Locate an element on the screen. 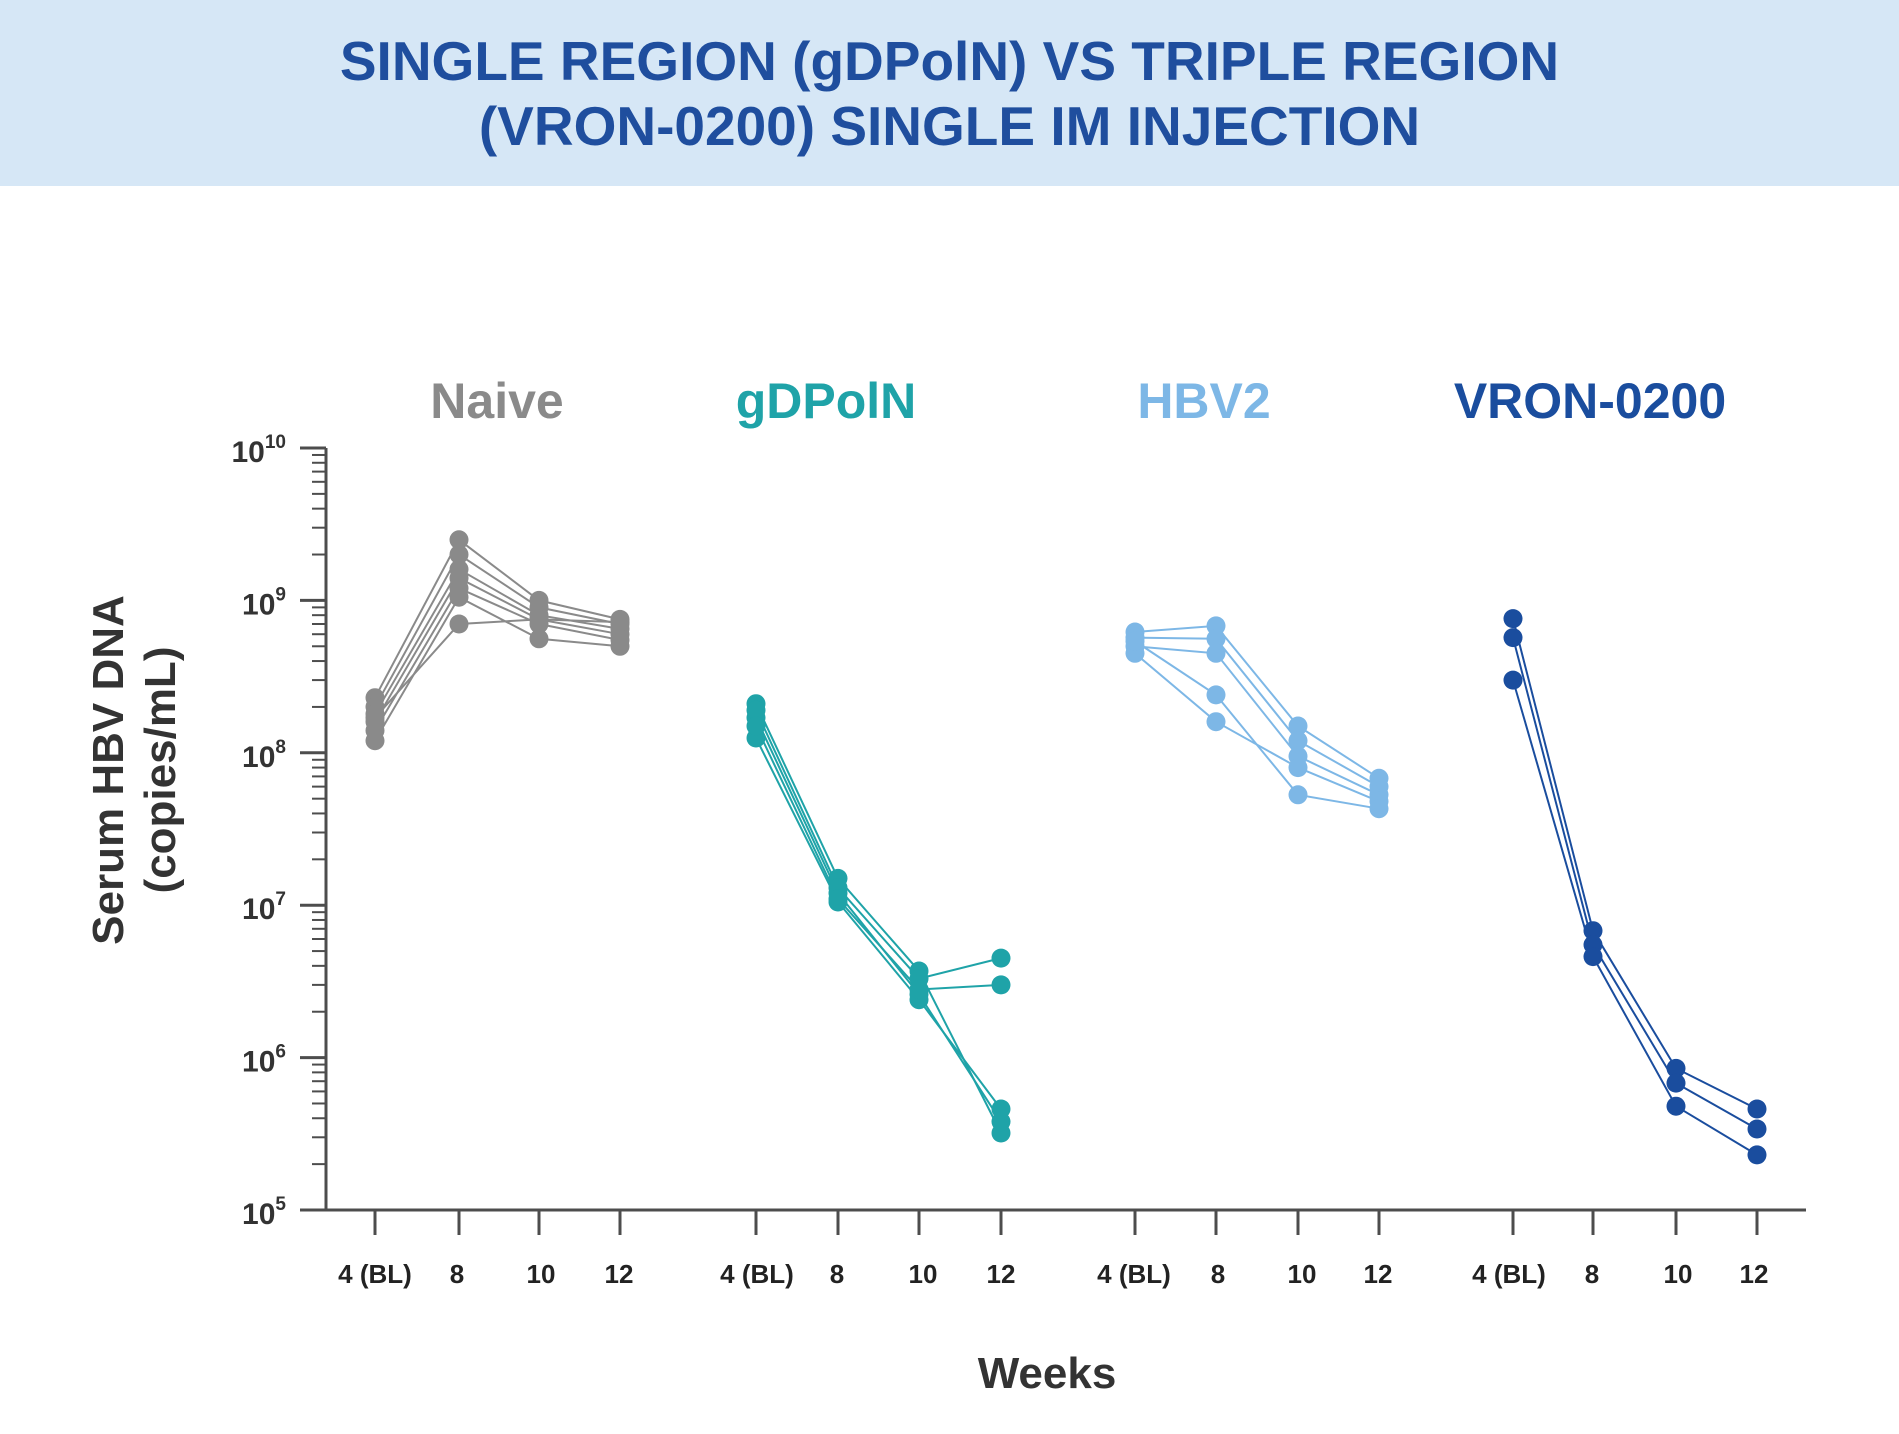  group-label: VRON-0200 is located at coordinates (1590, 401).